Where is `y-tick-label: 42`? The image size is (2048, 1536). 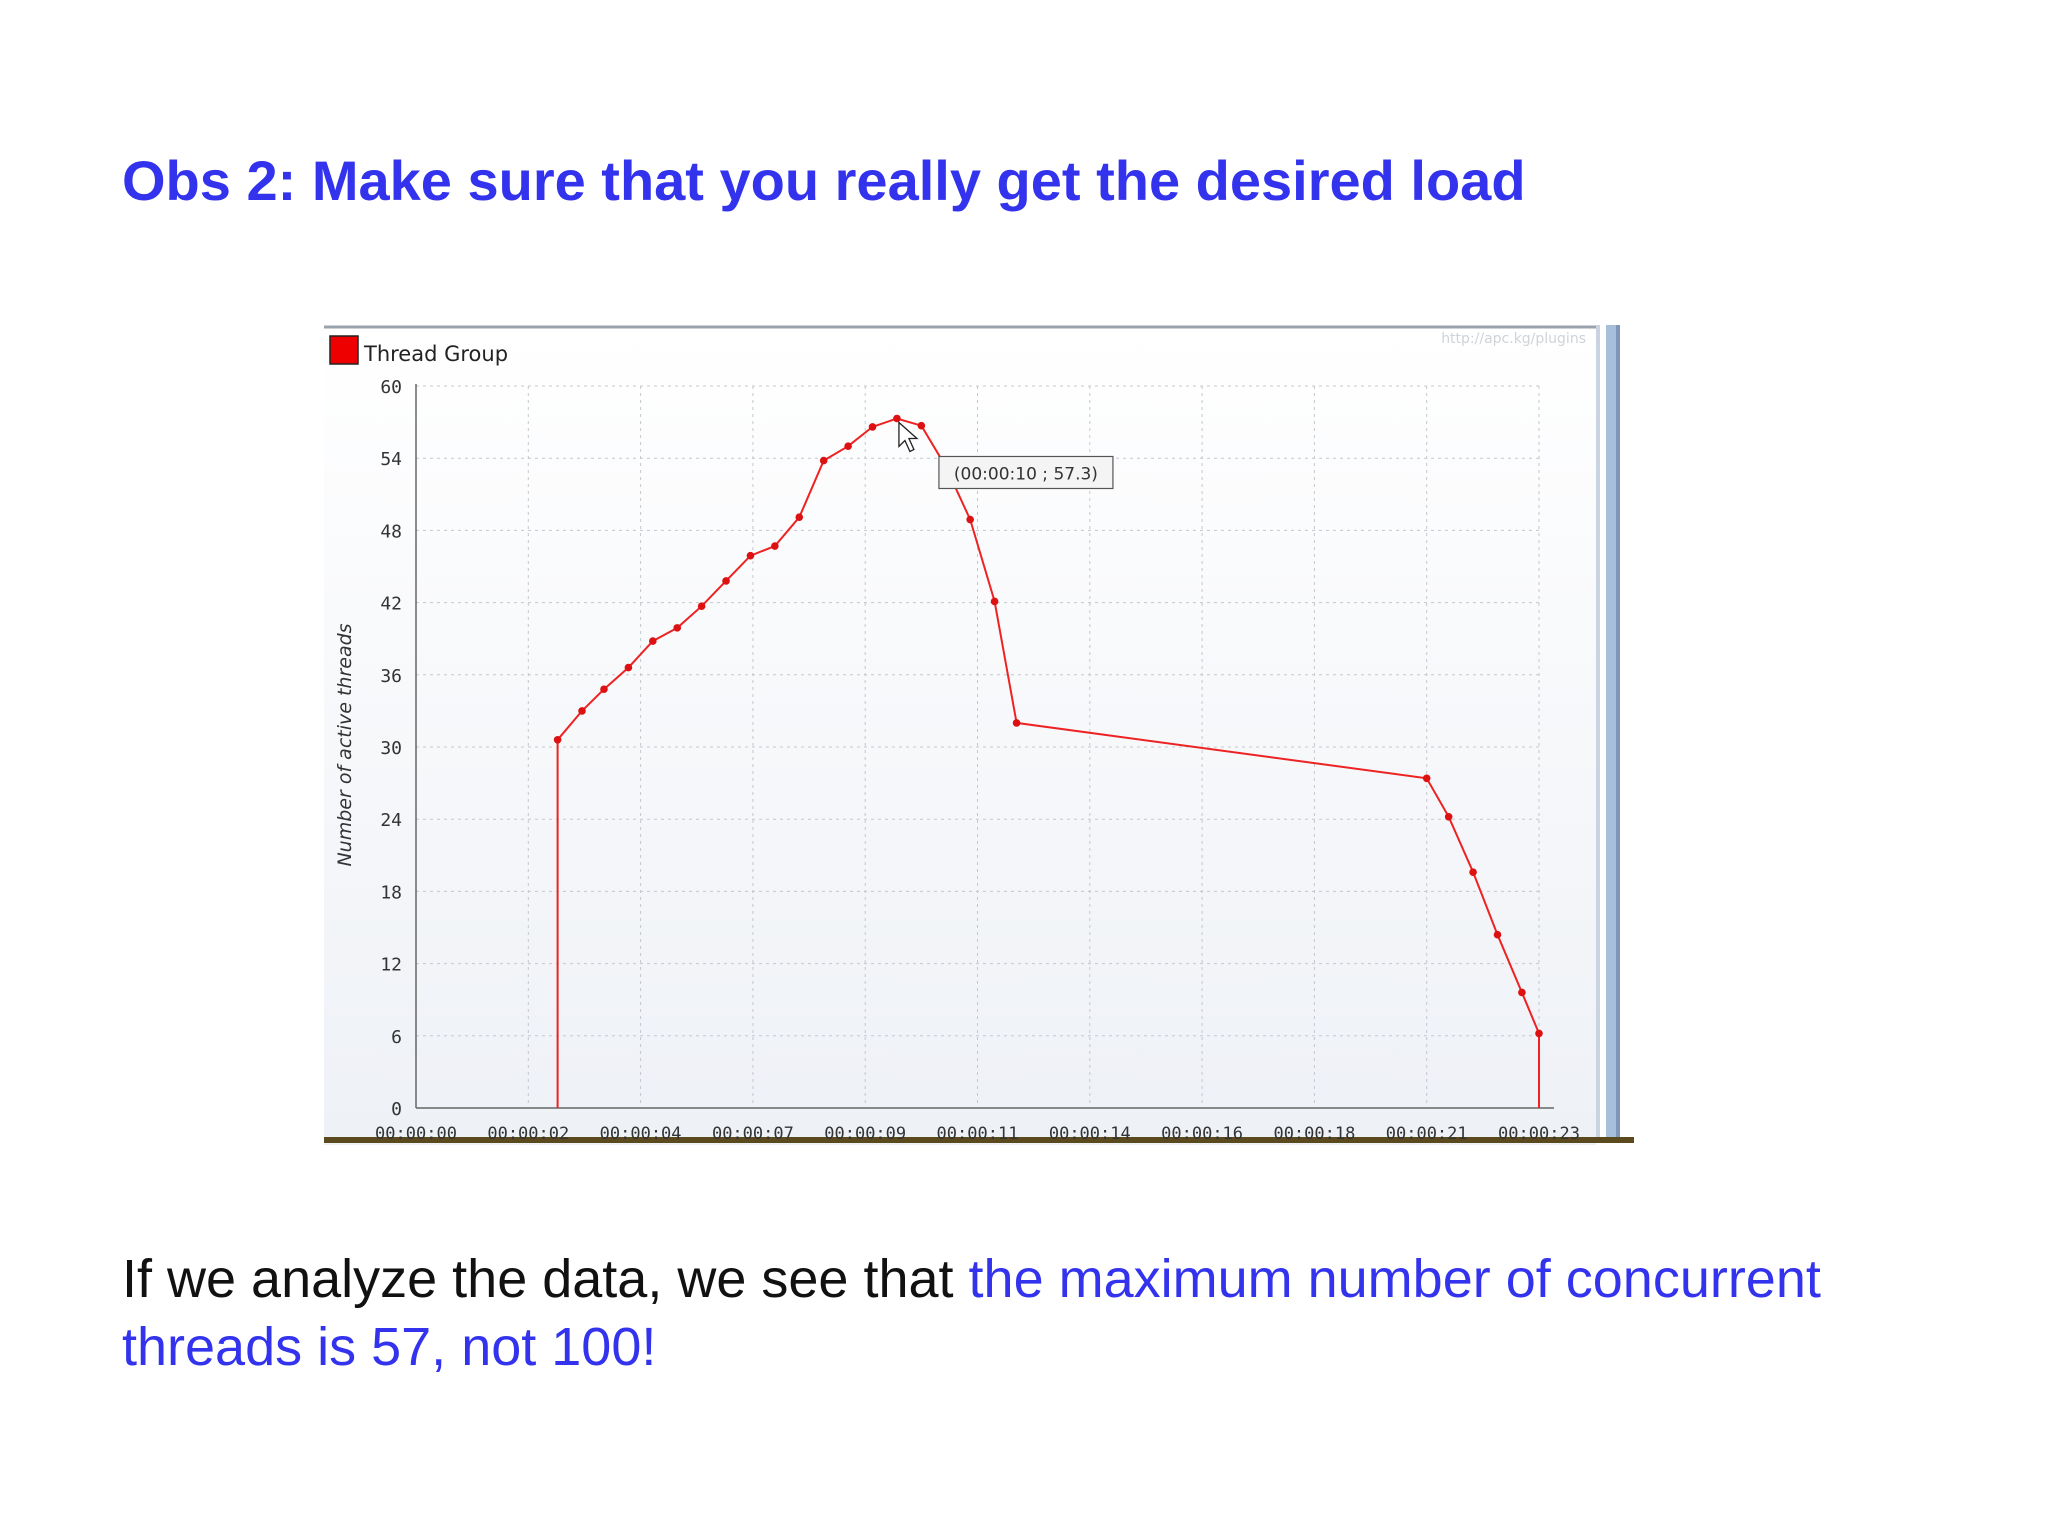 y-tick-label: 42 is located at coordinates (391, 604).